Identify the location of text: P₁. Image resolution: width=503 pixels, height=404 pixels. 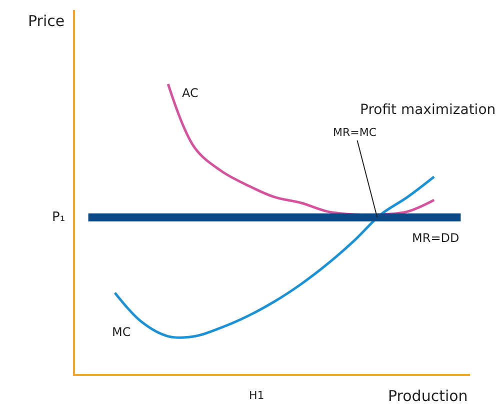
(59, 217).